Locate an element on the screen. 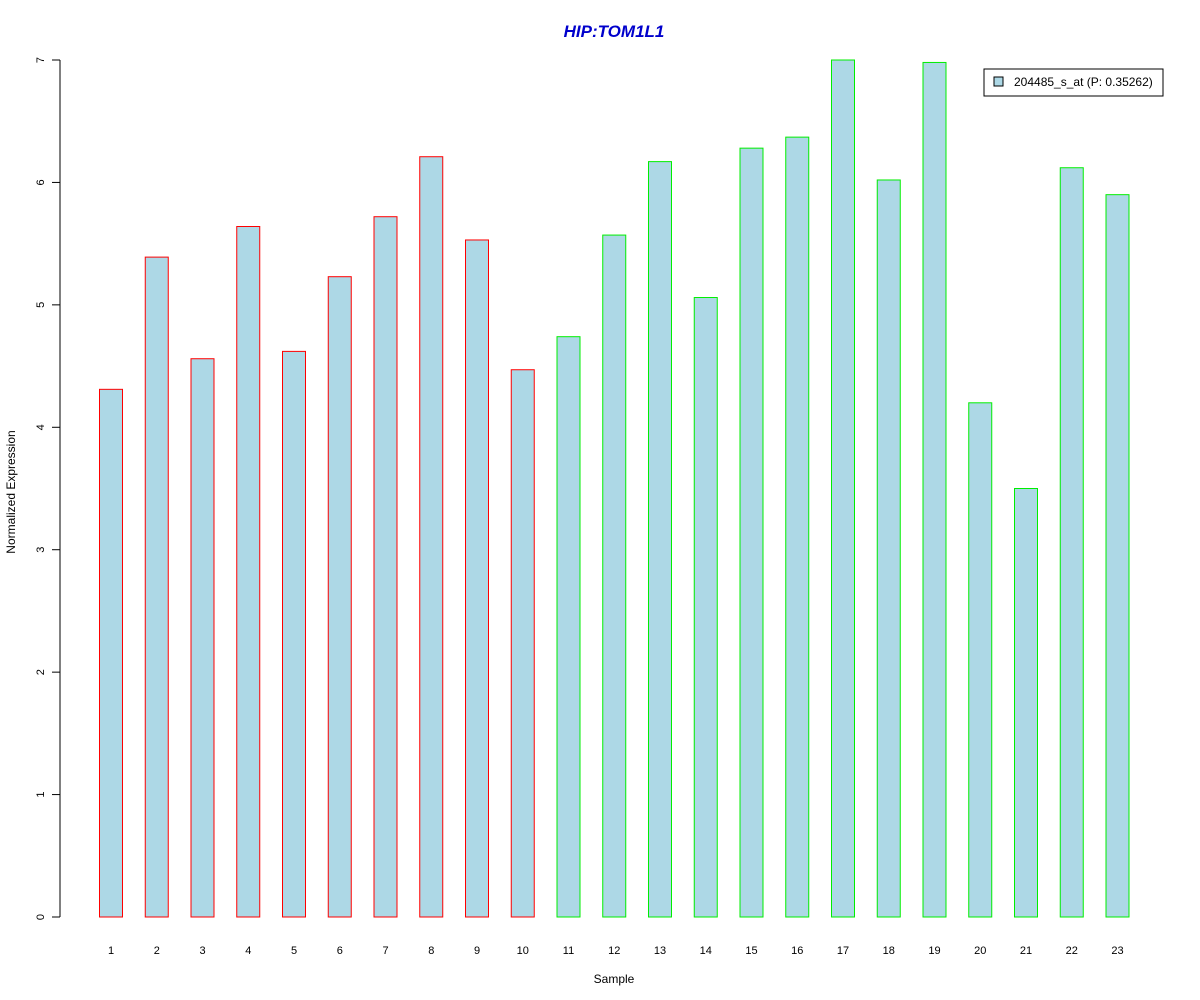 The height and width of the screenshot is (1000, 1200). x-tick-label: 13 is located at coordinates (660, 951).